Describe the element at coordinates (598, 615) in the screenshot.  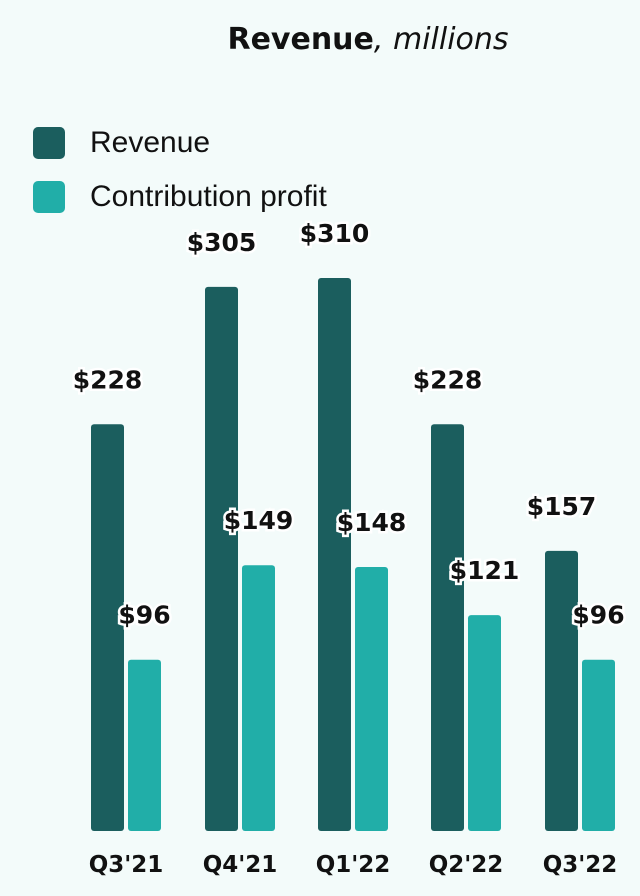
I see `value-label-contribution-profit-q3-22: $96` at that location.